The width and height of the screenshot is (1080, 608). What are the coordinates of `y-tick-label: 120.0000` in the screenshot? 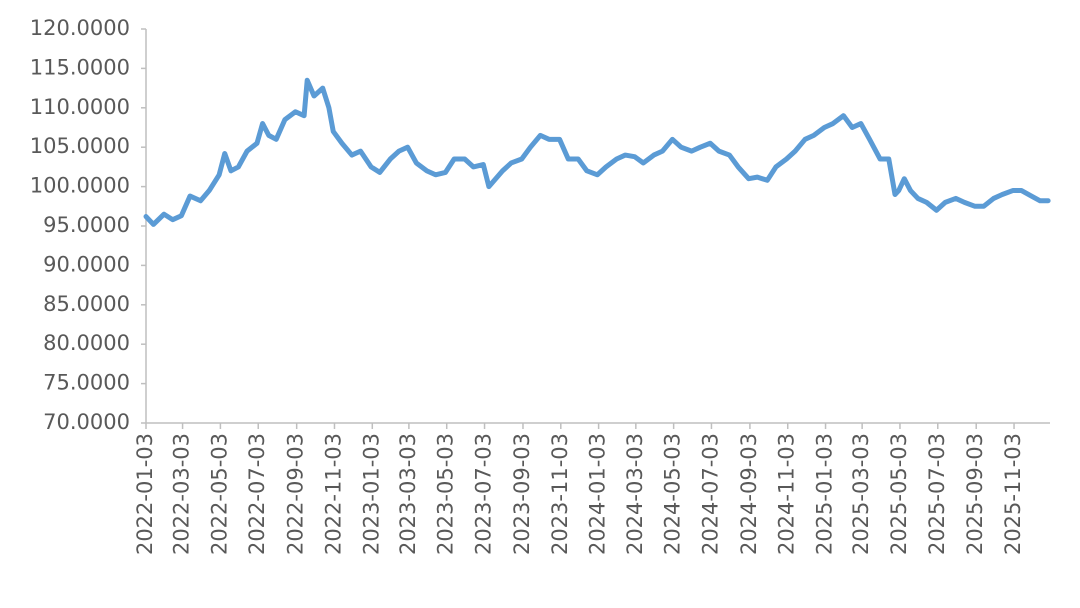 It's located at (80, 28).